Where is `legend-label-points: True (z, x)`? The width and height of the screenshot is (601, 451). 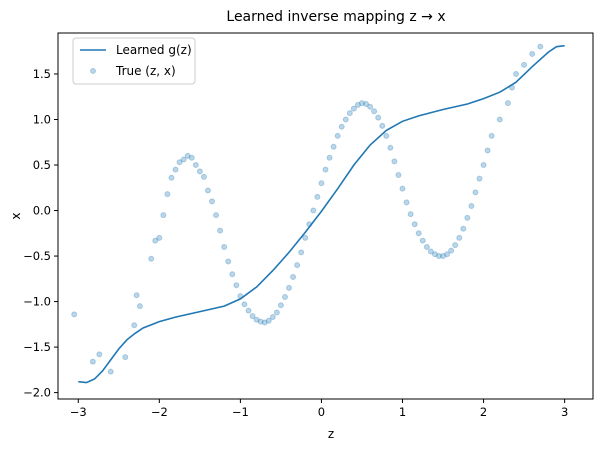
legend-label-points: True (z, x) is located at coordinates (145, 71).